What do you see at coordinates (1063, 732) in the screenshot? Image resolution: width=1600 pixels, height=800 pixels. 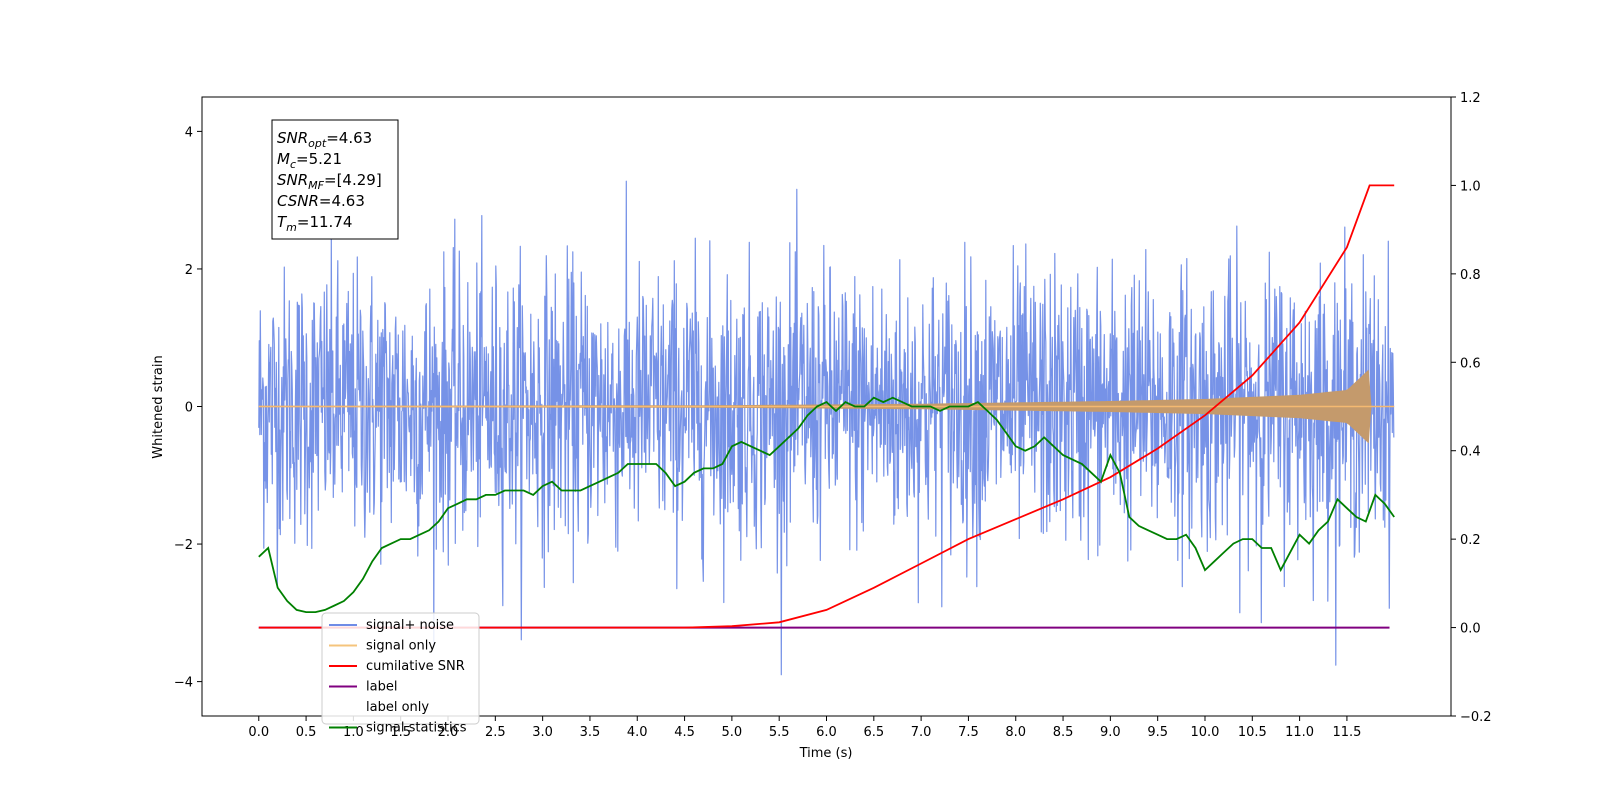 I see `x-tick-label: 8.5` at bounding box center [1063, 732].